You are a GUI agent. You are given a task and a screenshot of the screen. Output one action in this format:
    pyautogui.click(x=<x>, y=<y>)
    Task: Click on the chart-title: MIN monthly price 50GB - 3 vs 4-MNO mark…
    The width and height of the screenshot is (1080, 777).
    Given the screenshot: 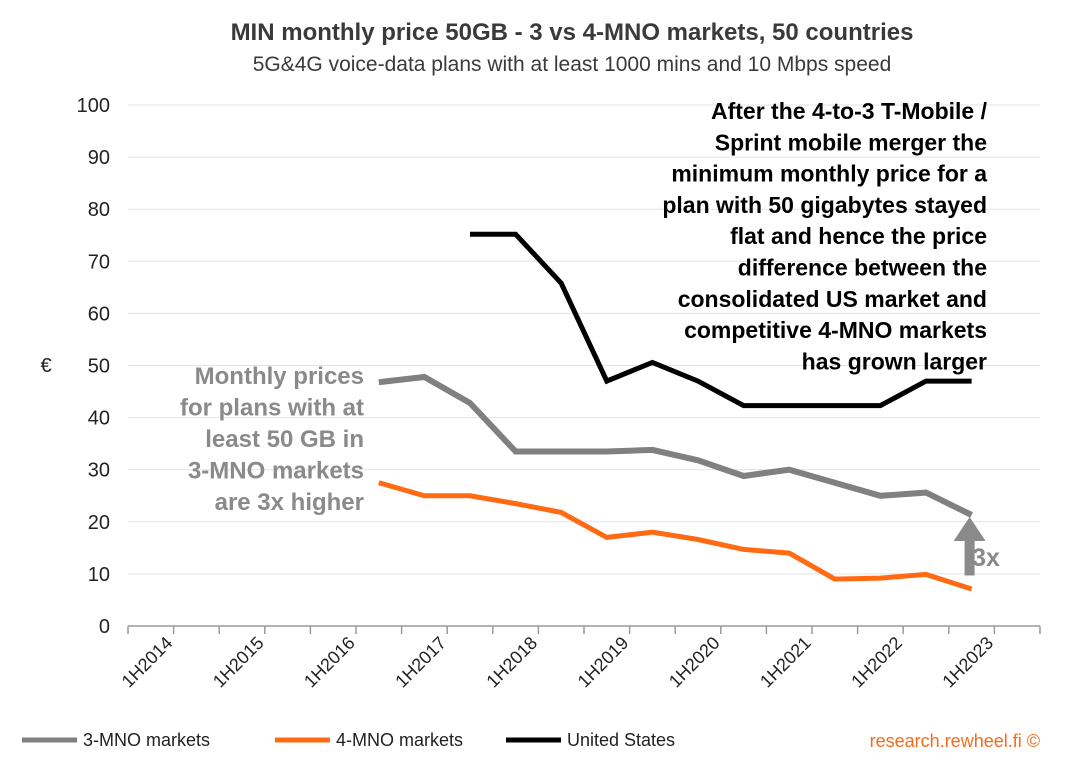 What is the action you would take?
    pyautogui.click(x=572, y=32)
    